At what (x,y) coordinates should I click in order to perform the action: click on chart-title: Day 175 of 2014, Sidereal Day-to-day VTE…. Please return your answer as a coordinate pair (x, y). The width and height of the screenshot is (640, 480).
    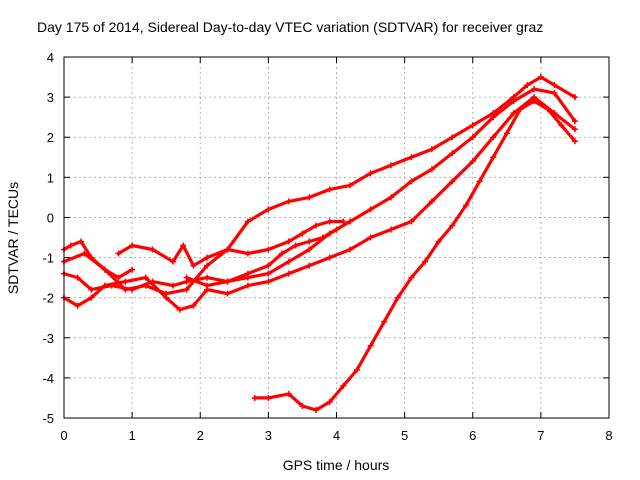
    Looking at the image, I should click on (290, 27).